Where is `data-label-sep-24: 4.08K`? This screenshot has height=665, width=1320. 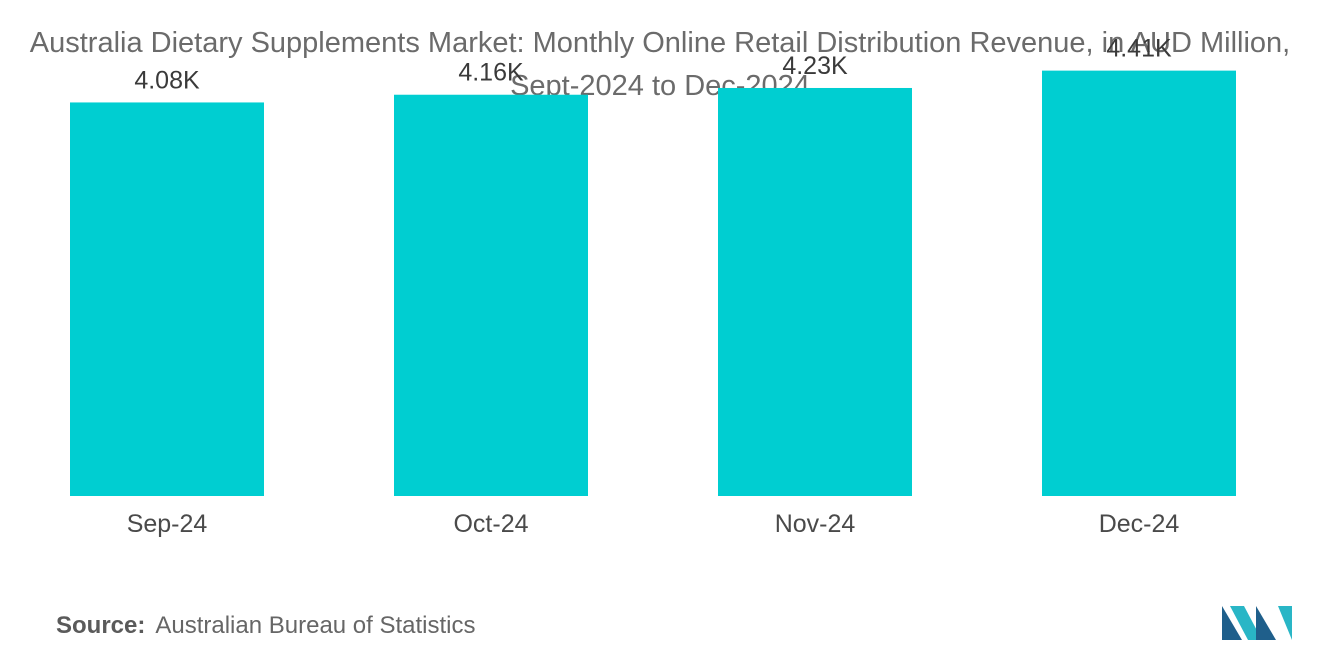 data-label-sep-24: 4.08K is located at coordinates (167, 80).